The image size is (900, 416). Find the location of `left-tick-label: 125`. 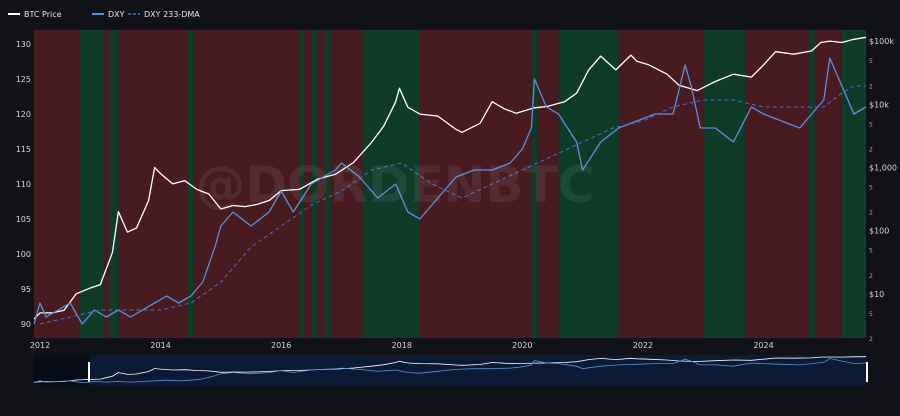

left-tick-label: 125 is located at coordinates (23, 79).